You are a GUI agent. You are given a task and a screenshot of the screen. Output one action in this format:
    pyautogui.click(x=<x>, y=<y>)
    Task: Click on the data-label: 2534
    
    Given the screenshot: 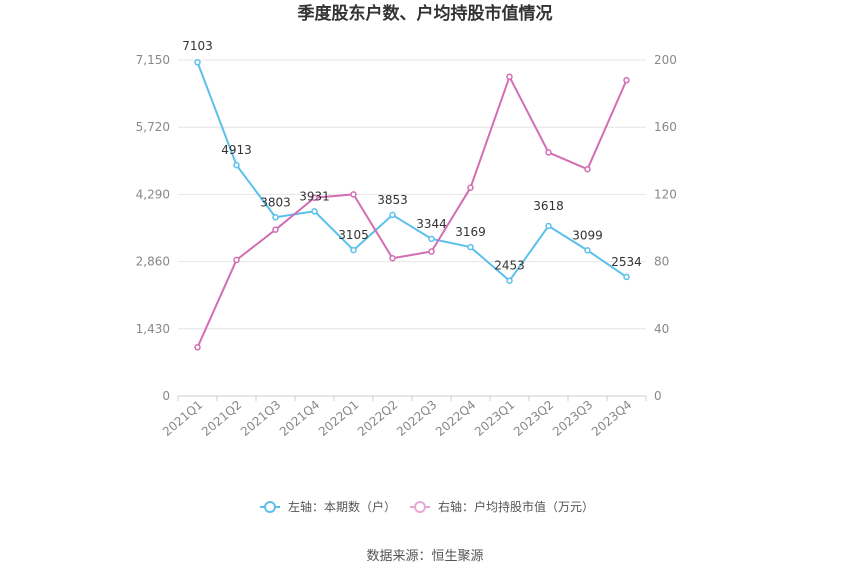 What is the action you would take?
    pyautogui.click(x=626, y=262)
    